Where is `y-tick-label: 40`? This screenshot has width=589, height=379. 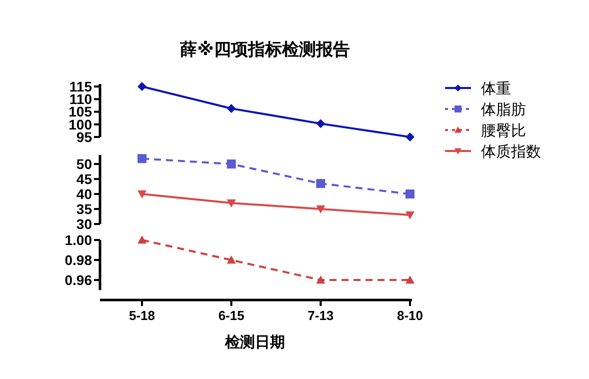 y-tick-label: 40 is located at coordinates (84, 194).